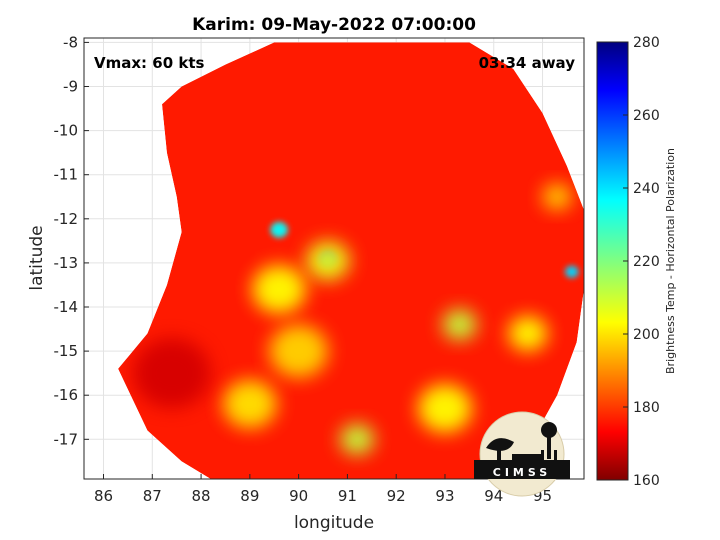 The image size is (720, 540). What do you see at coordinates (347, 496) in the screenshot?
I see `x-tick-label: 91` at bounding box center [347, 496].